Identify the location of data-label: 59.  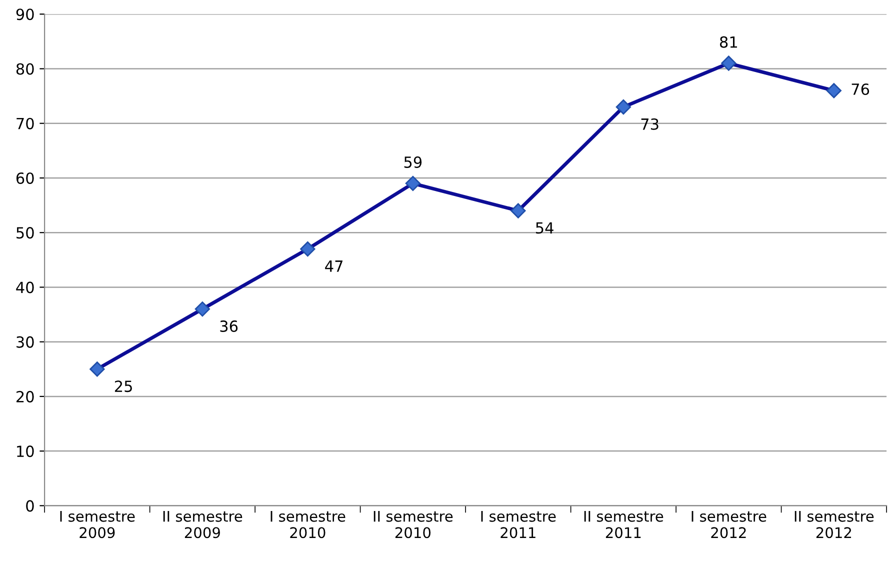
(413, 162).